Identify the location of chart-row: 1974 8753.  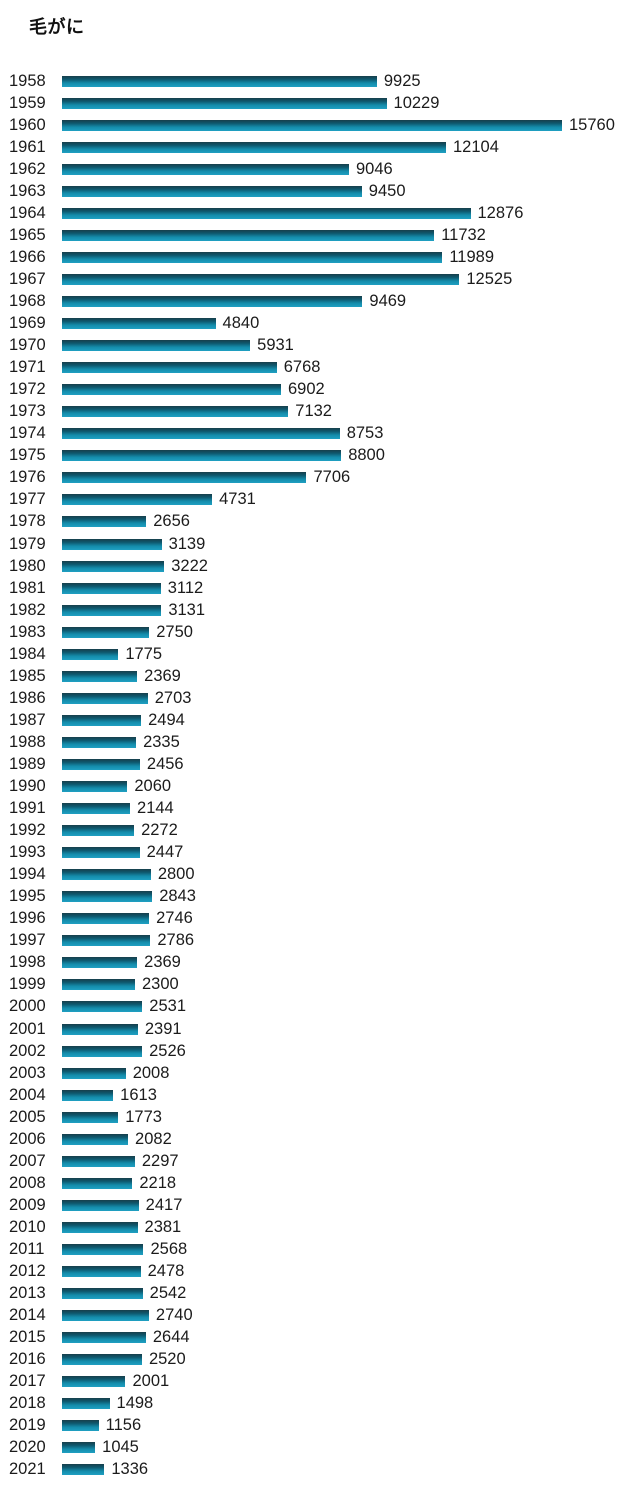
(321, 434).